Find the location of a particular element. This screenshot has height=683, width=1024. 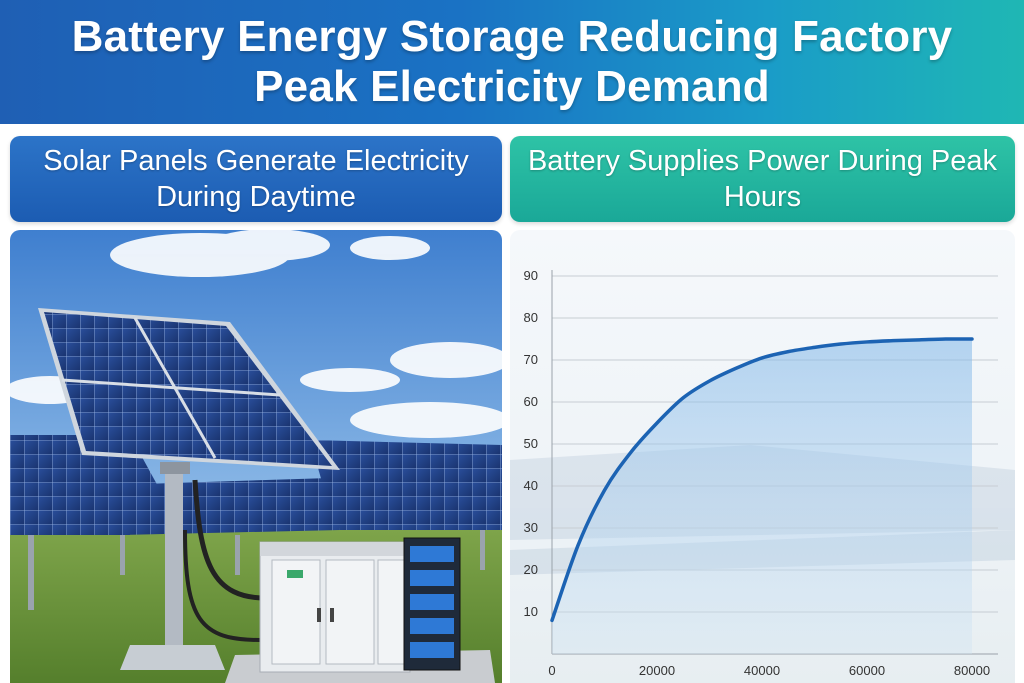

y-tick-label: 60 is located at coordinates (531, 401).